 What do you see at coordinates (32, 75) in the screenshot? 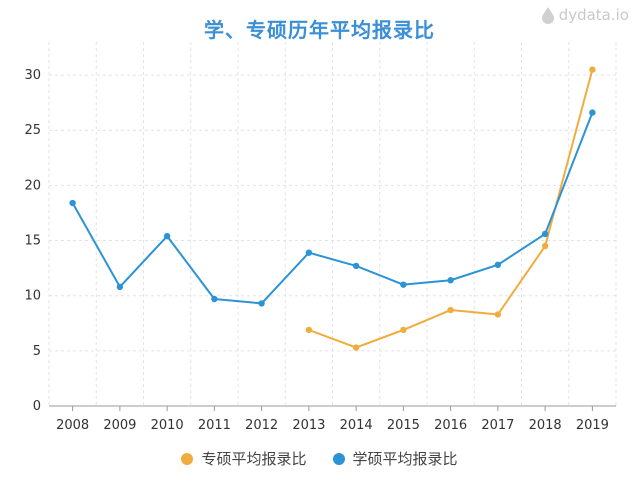
I see `y-tick-label: 30` at bounding box center [32, 75].